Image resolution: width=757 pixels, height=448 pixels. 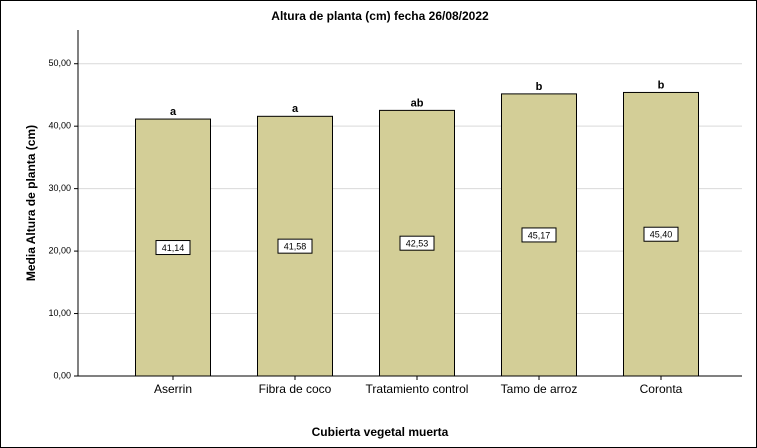 I want to click on value-label: 45,17, so click(x=539, y=235).